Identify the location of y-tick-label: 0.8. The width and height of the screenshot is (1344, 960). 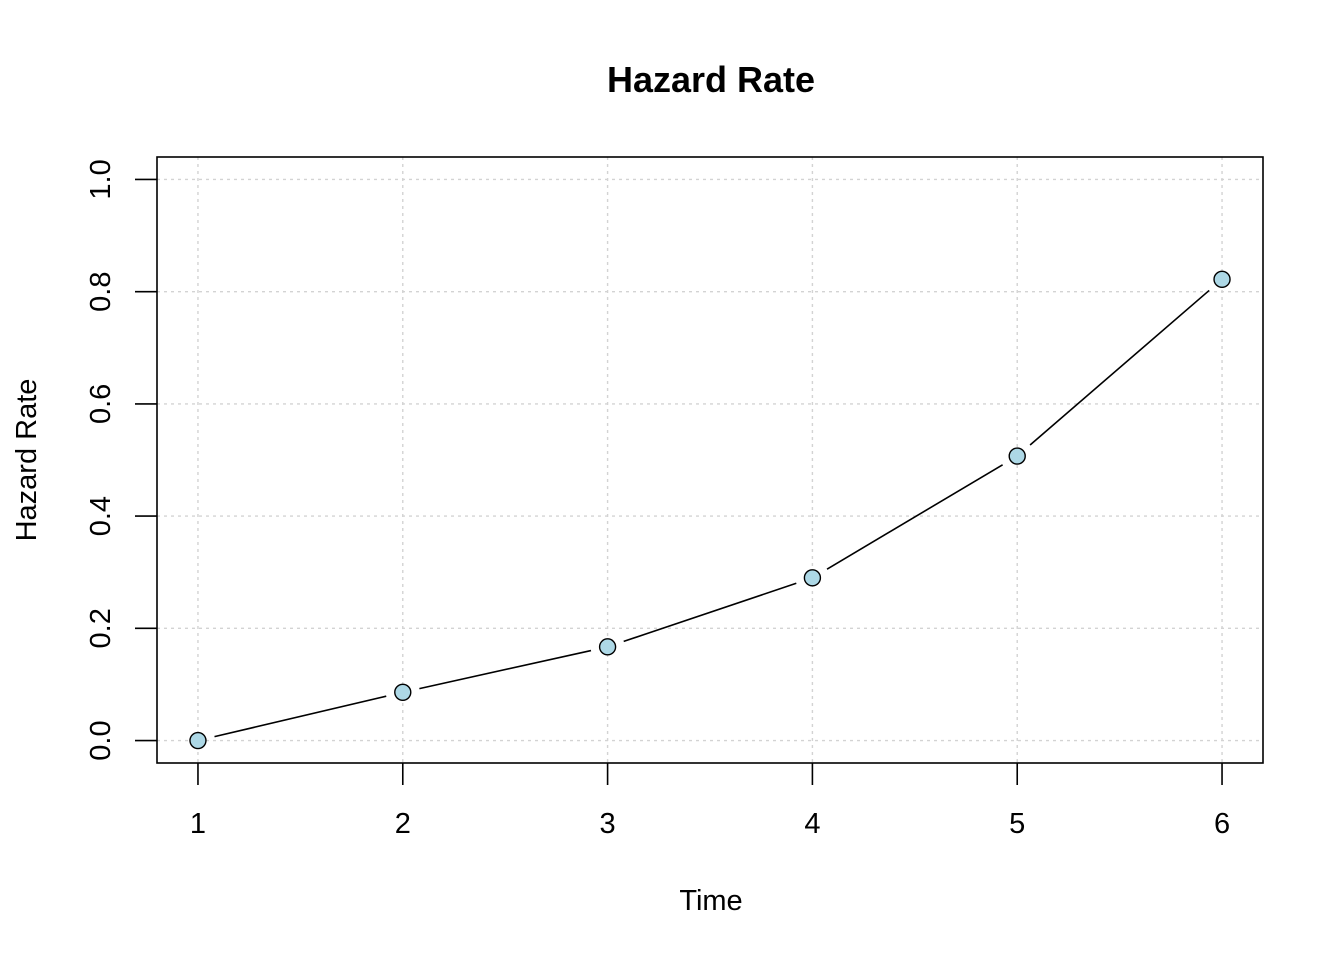
(101, 292).